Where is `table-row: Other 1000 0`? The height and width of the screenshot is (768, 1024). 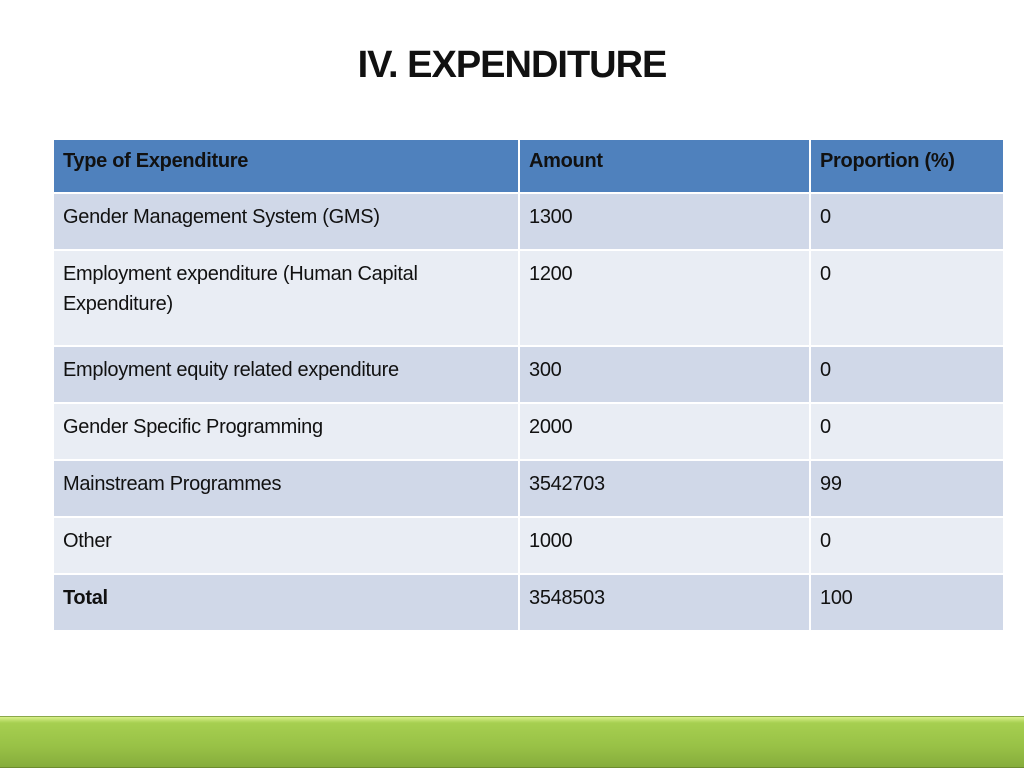 table-row: Other 1000 0 is located at coordinates (528, 545).